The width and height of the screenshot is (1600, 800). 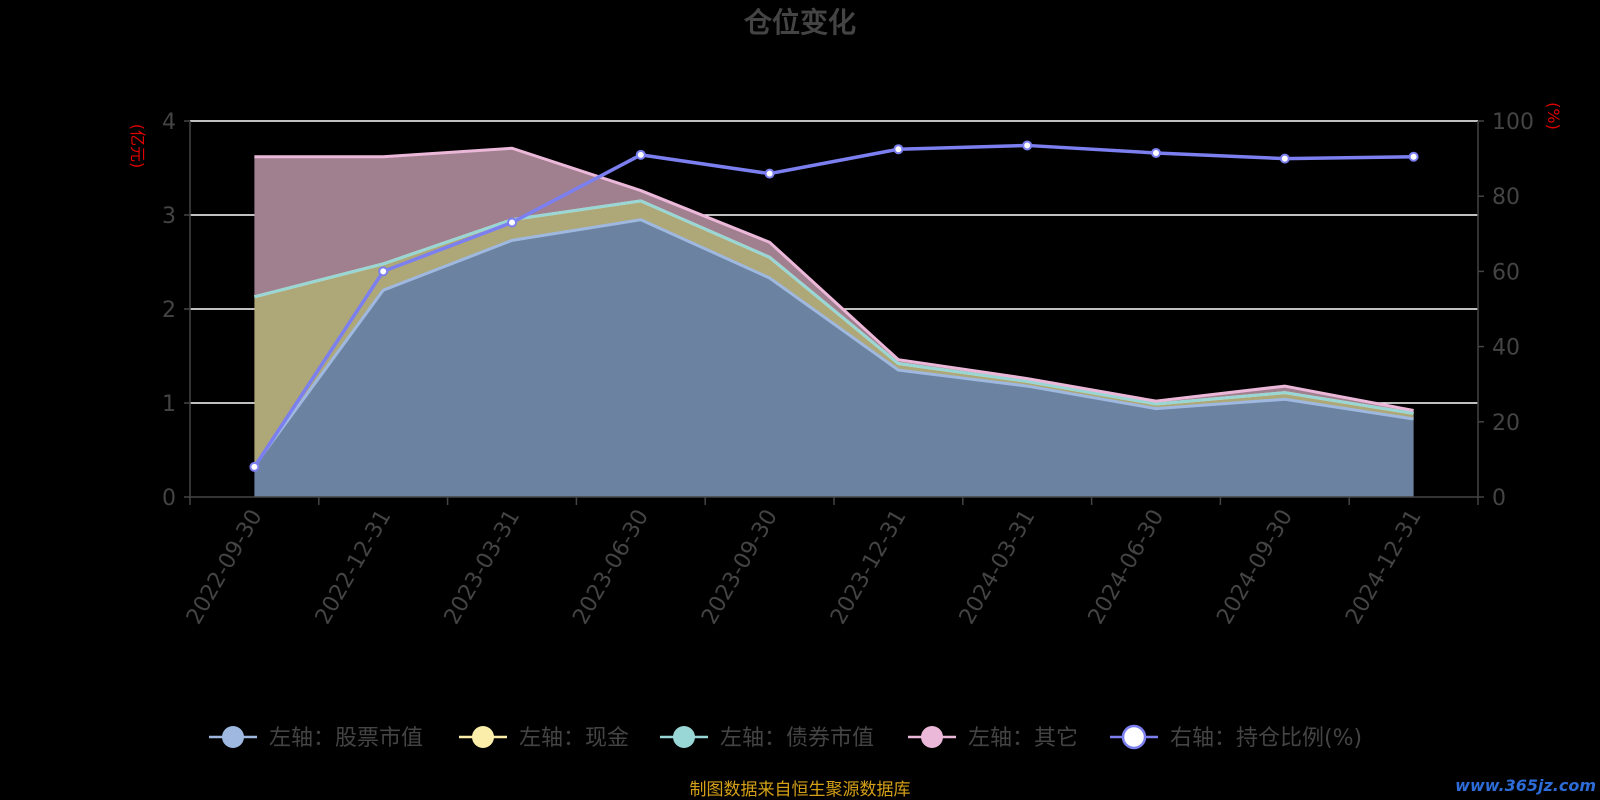 I want to click on x-axis-tick-label: 2023-09-30, so click(x=740, y=567).